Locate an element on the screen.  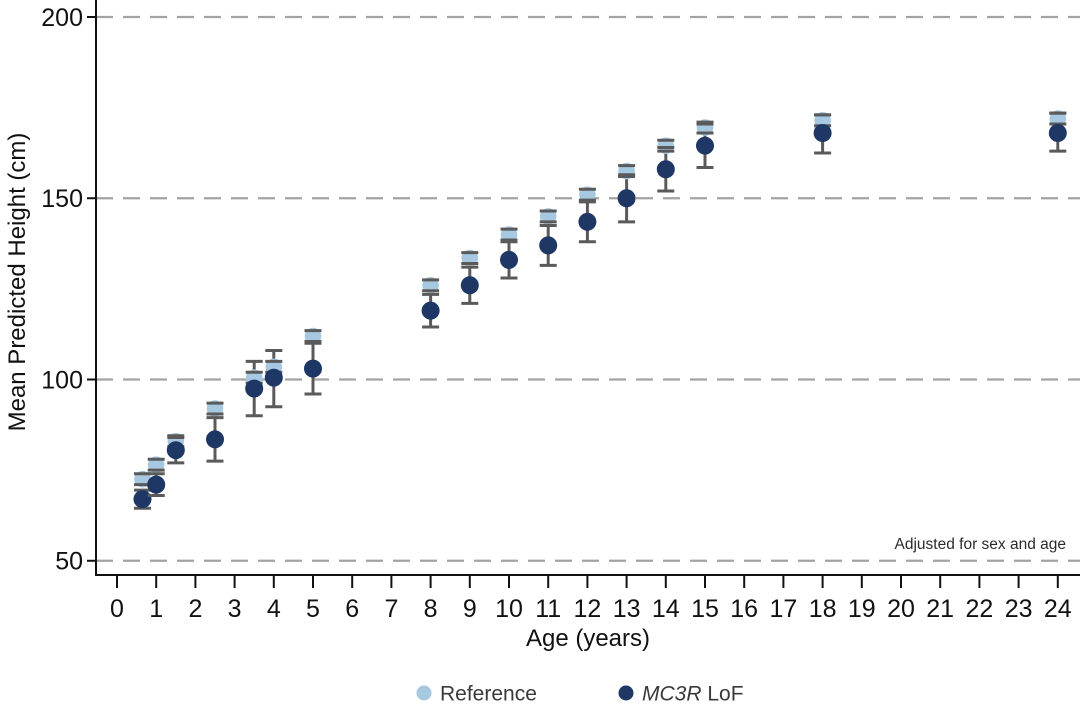
x-tick-label-0: 0 is located at coordinates (117, 609).